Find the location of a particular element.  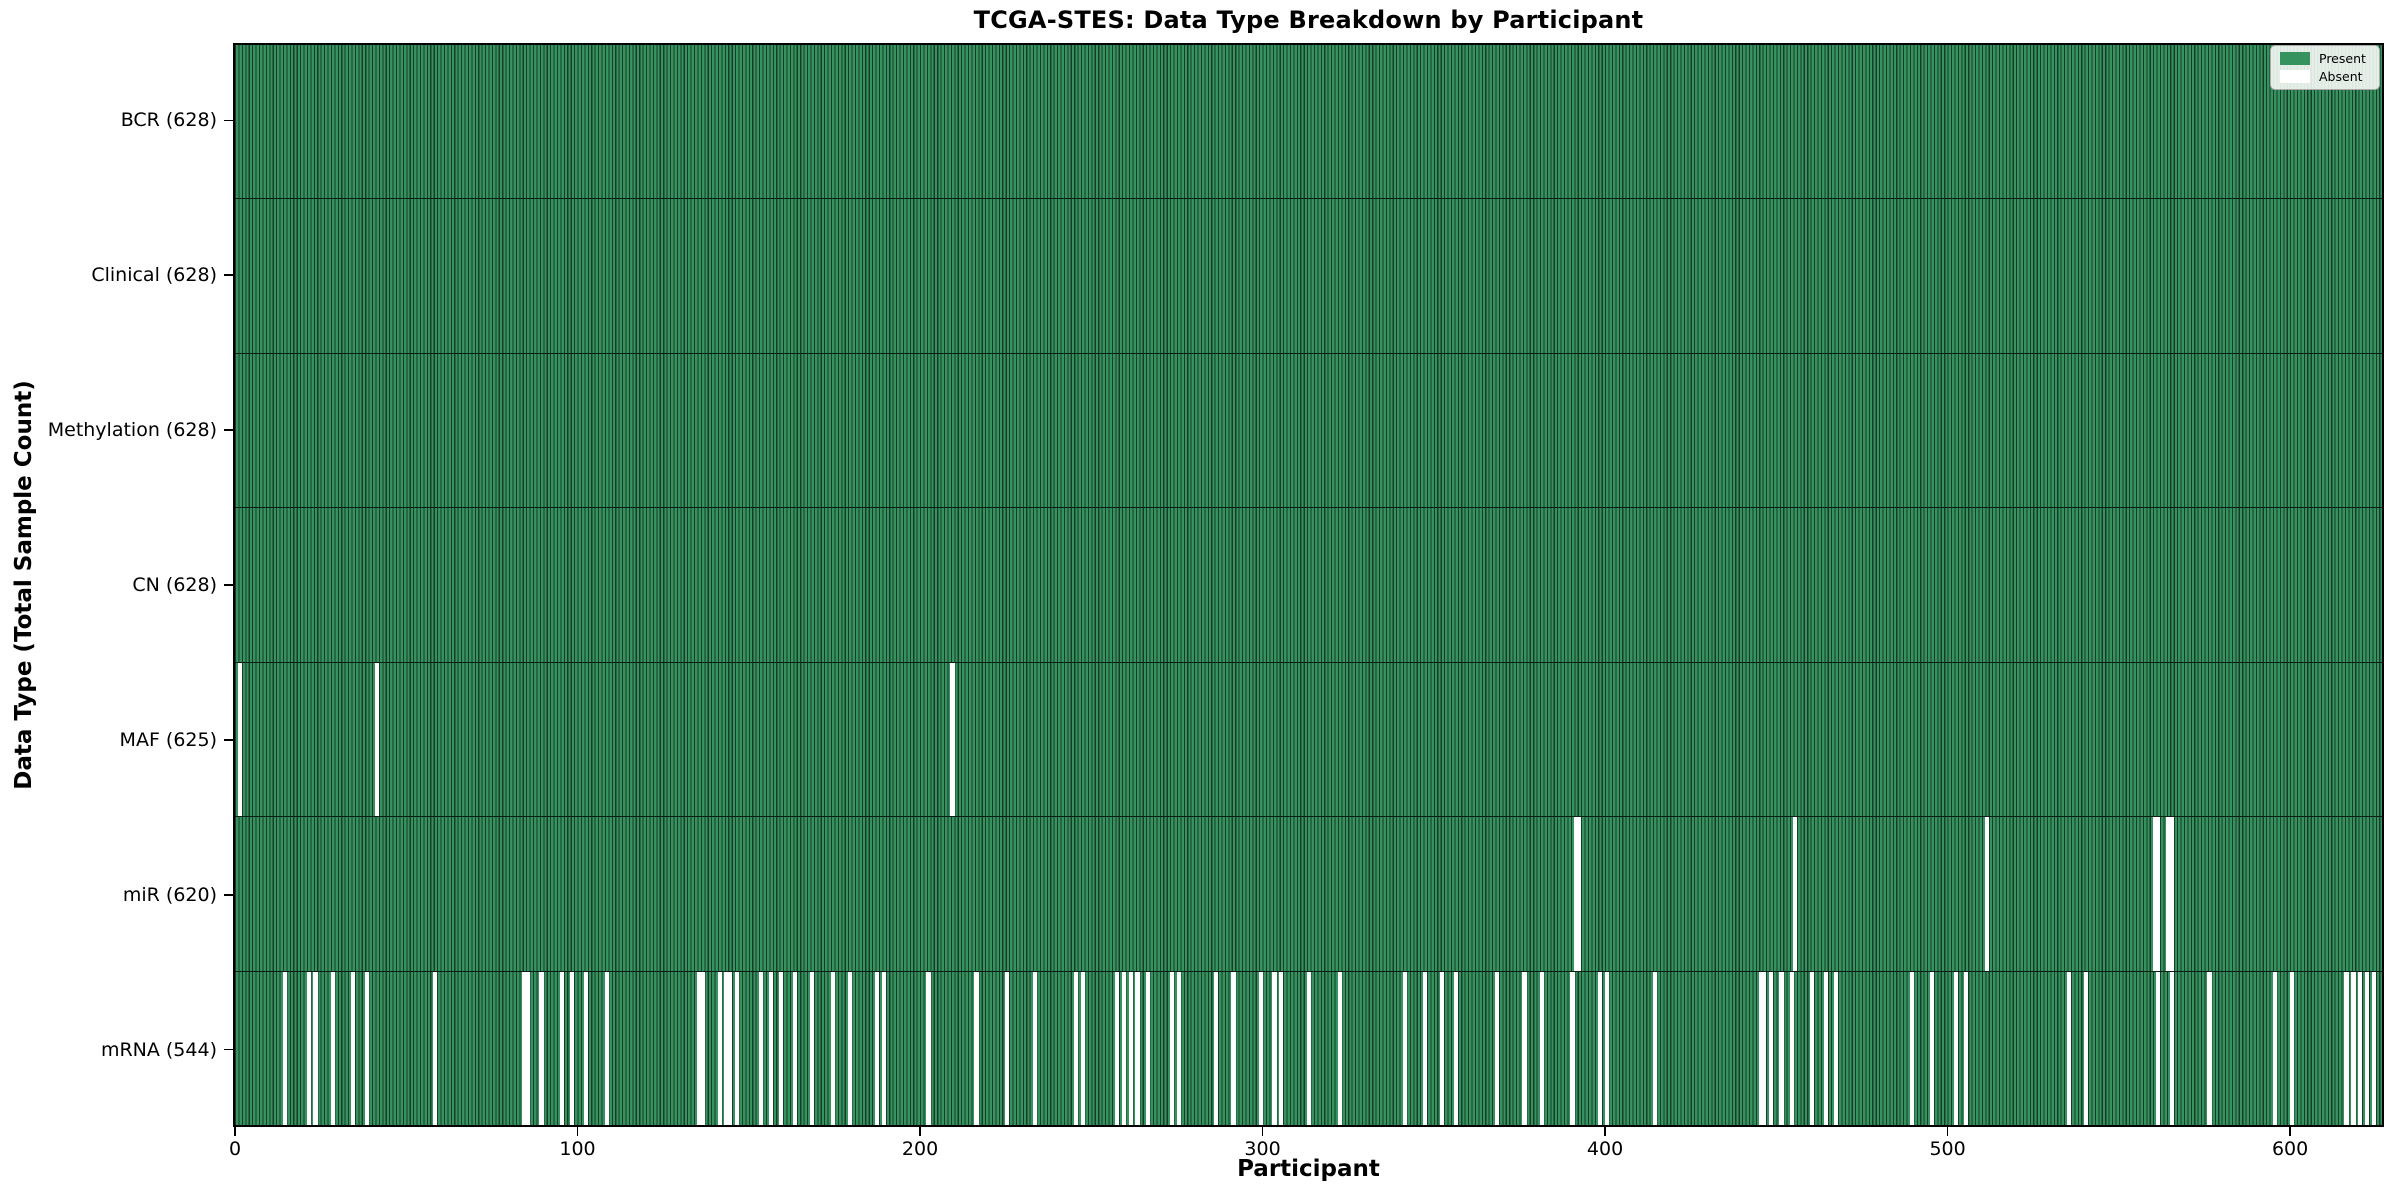

x-tick-label: 300 is located at coordinates (1262, 1149).